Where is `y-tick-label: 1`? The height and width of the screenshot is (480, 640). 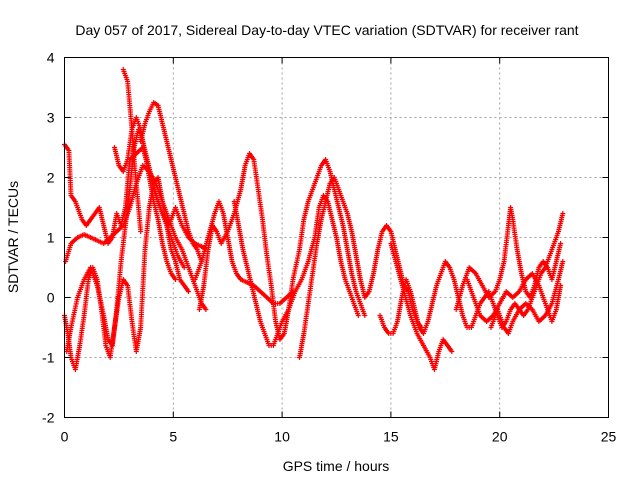
y-tick-label: 1 is located at coordinates (51, 238).